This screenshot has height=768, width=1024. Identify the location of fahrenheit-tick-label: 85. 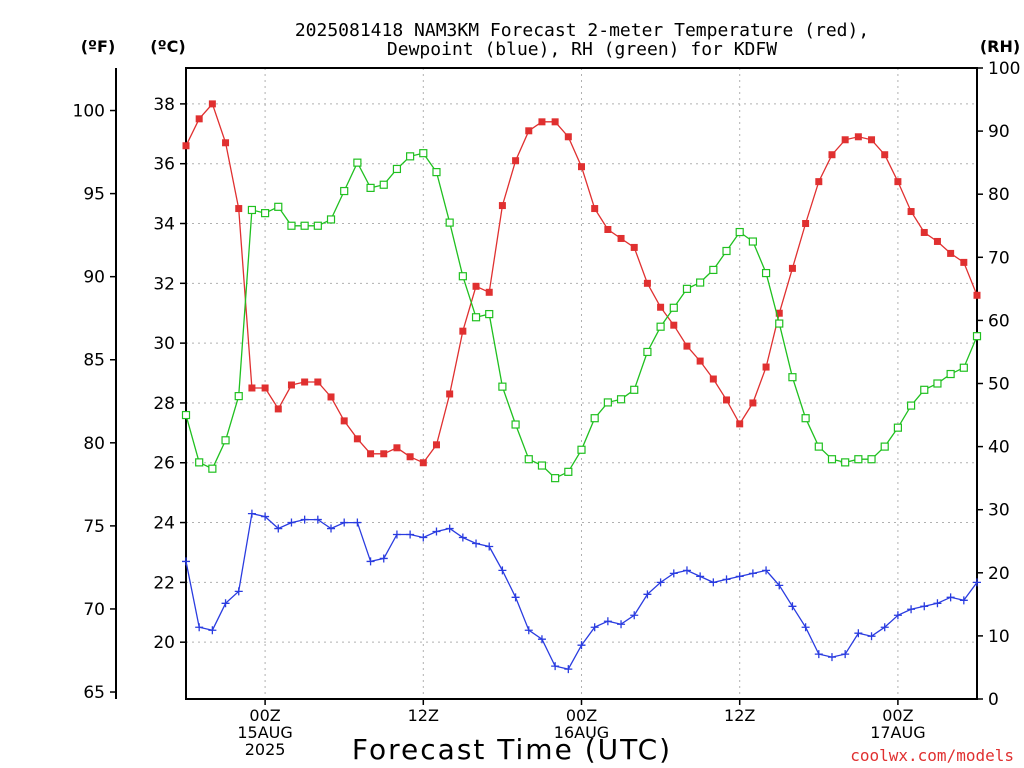
(94, 361).